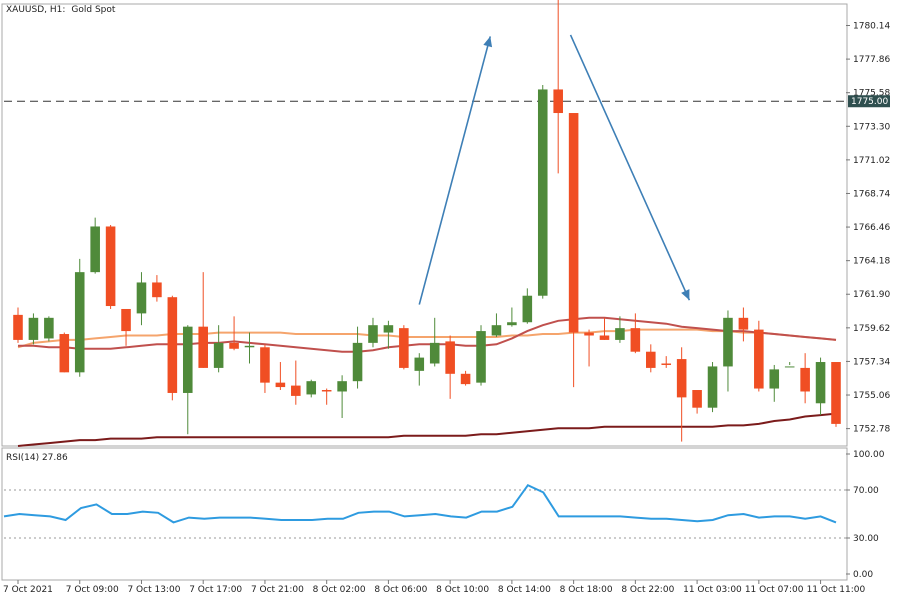 The width and height of the screenshot is (900, 600). I want to click on time-axis-label: 8 Oct 18:00, so click(586, 590).